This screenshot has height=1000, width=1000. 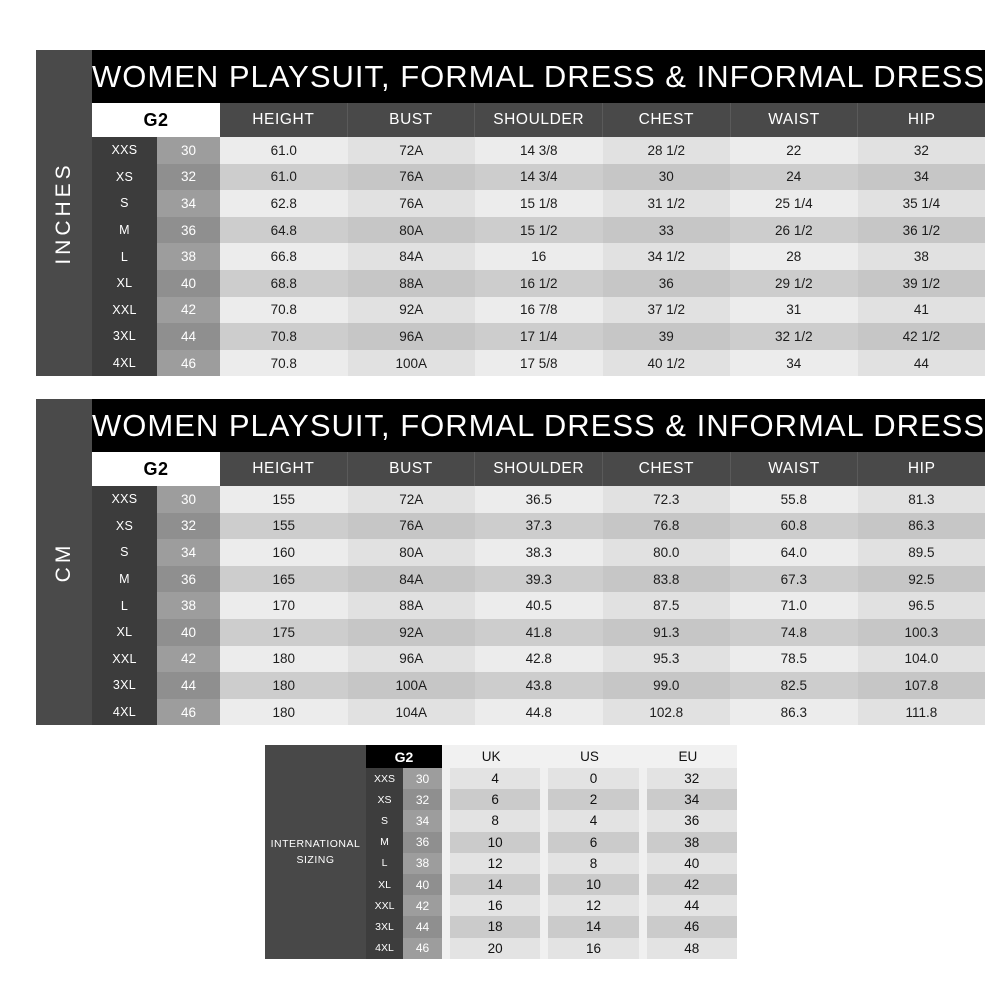 What do you see at coordinates (384, 948) in the screenshot?
I see `size-label: 4XL` at bounding box center [384, 948].